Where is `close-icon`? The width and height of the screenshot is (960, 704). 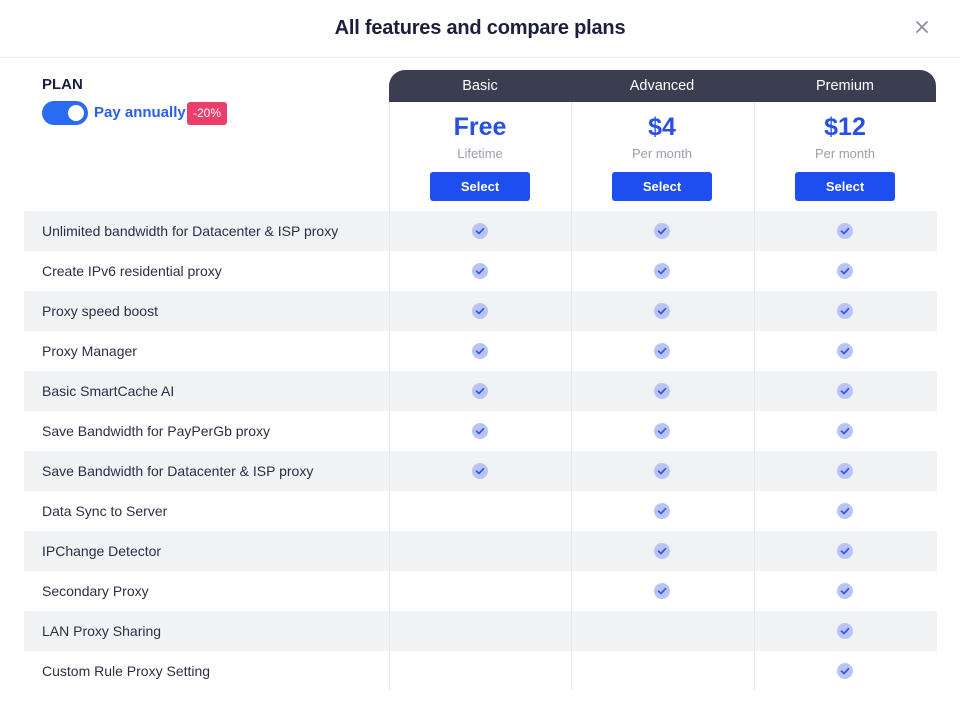 close-icon is located at coordinates (922, 27).